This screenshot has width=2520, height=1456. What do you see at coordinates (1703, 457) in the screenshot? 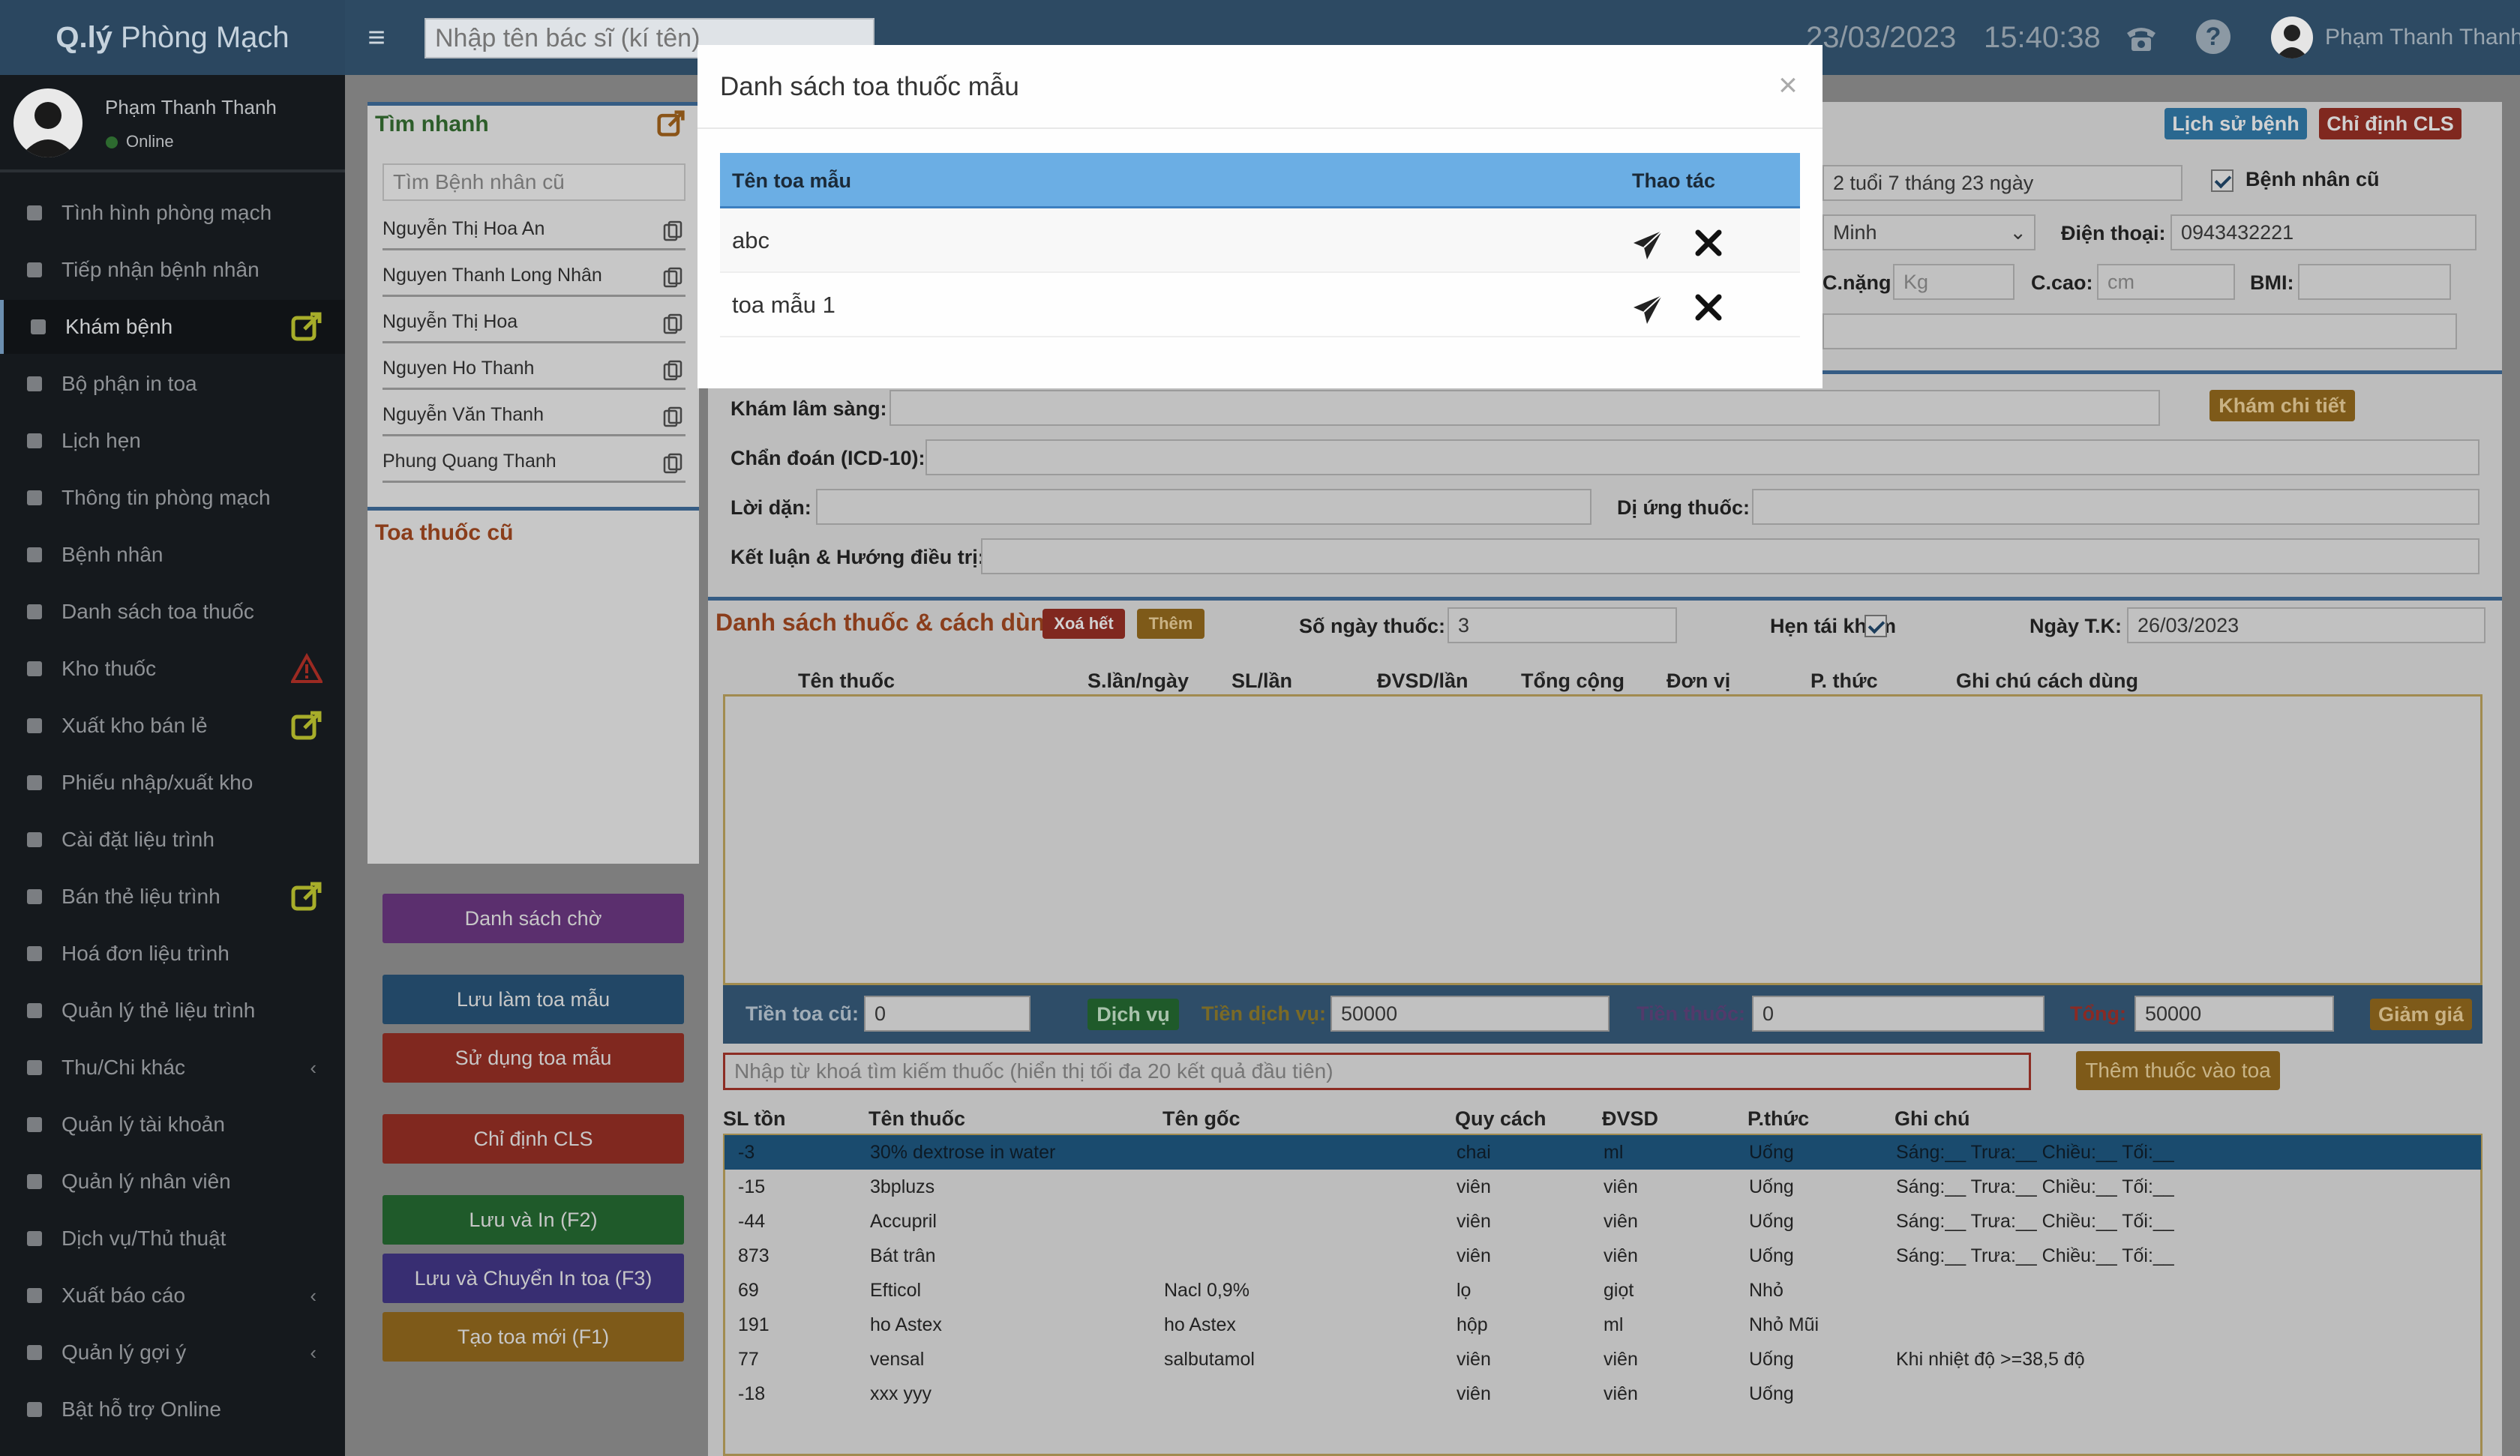
I see `diagnosis-field` at bounding box center [1703, 457].